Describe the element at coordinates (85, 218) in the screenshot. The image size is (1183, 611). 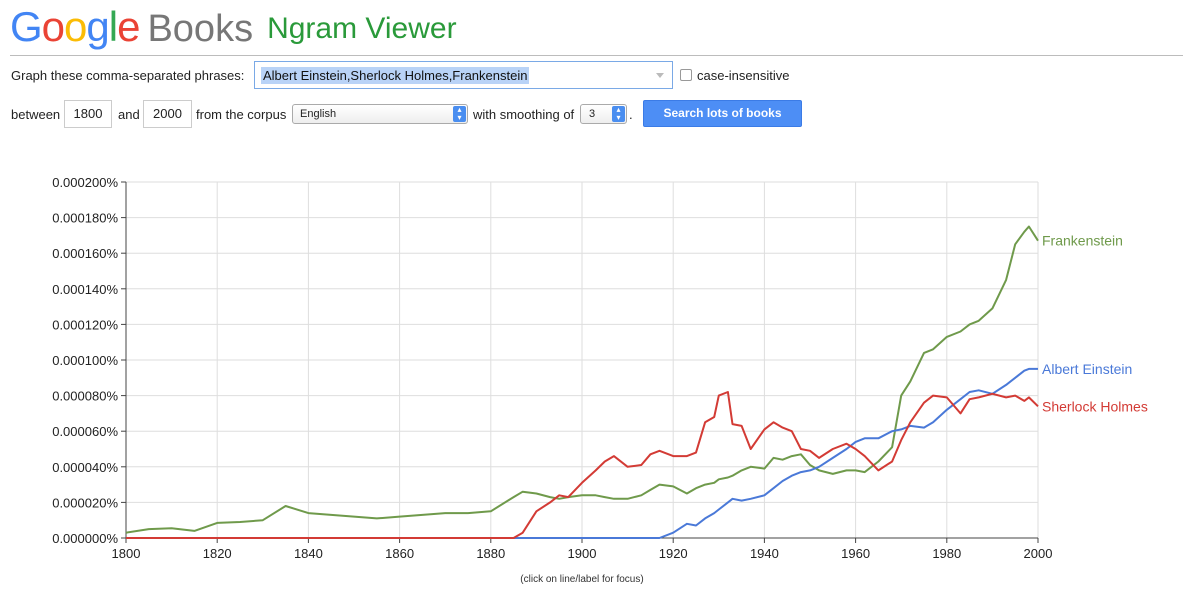
I see `y-tick-label: 0.000180%` at that location.